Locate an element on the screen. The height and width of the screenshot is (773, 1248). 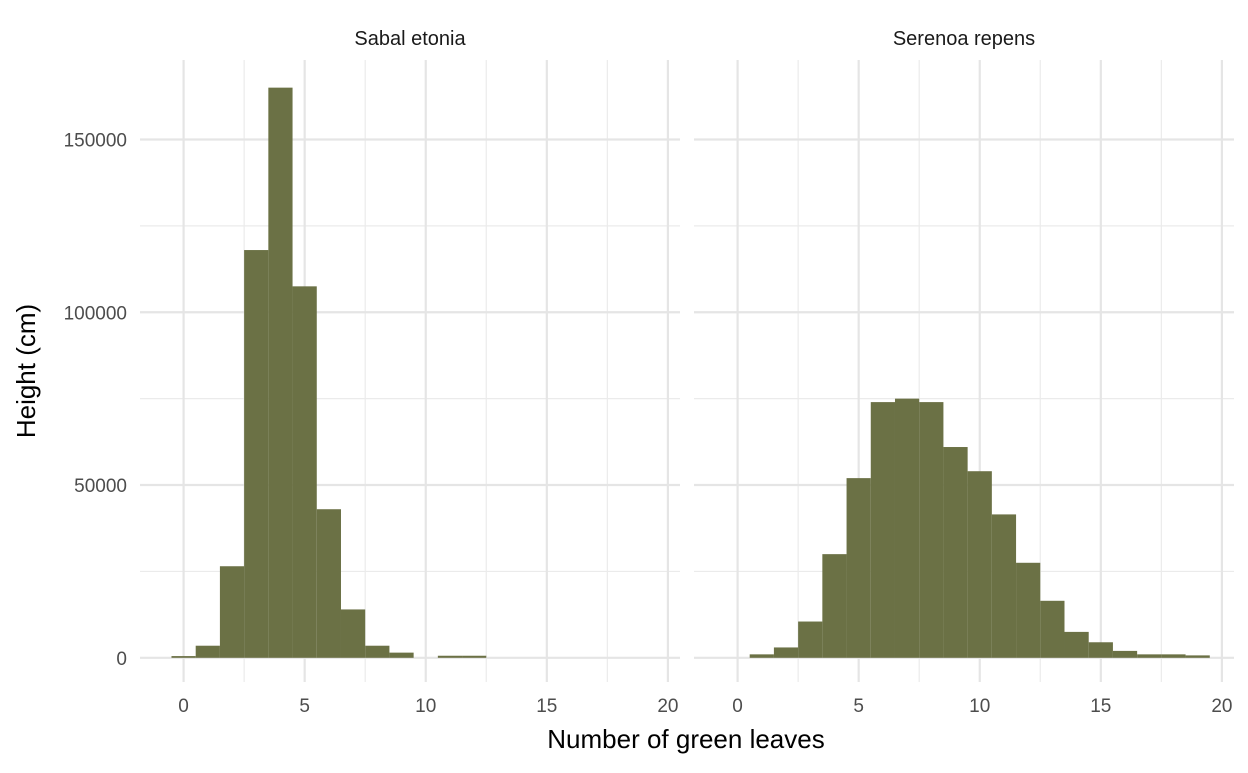
panel-title: Sabal etonia is located at coordinates (410, 39).